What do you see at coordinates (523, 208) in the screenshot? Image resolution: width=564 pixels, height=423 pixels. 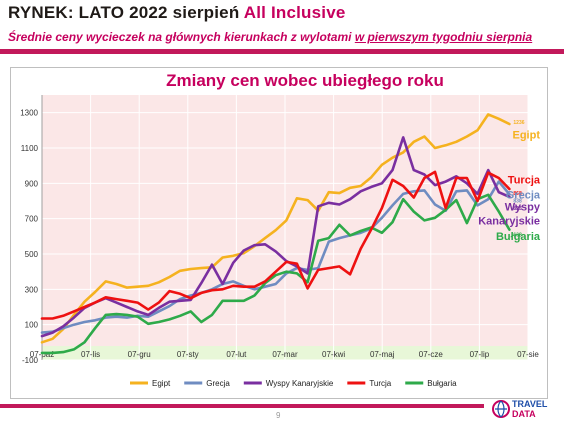 I see `side-label-wyspy-1: Wyspy` at bounding box center [523, 208].